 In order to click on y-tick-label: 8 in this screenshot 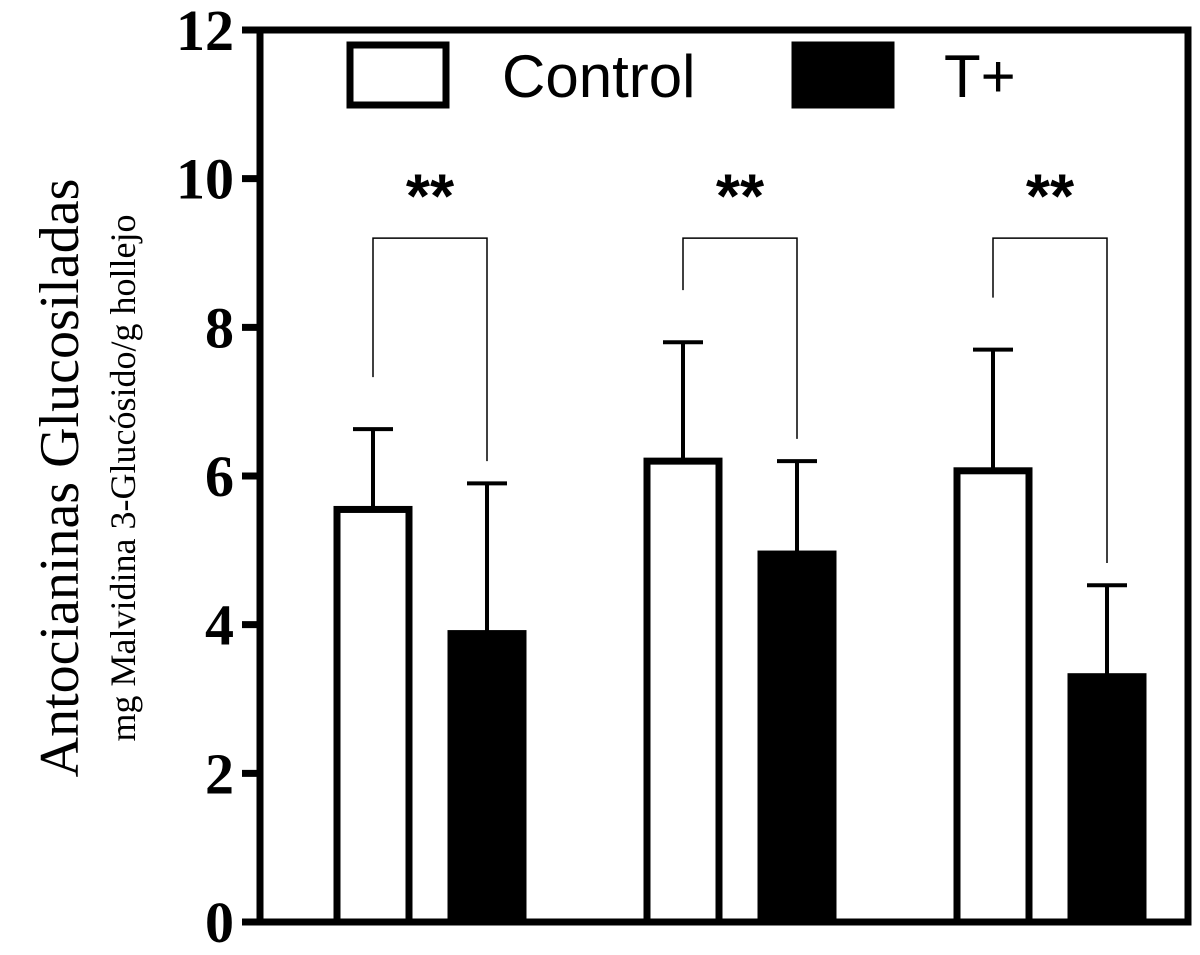, I will do `click(219, 327)`.